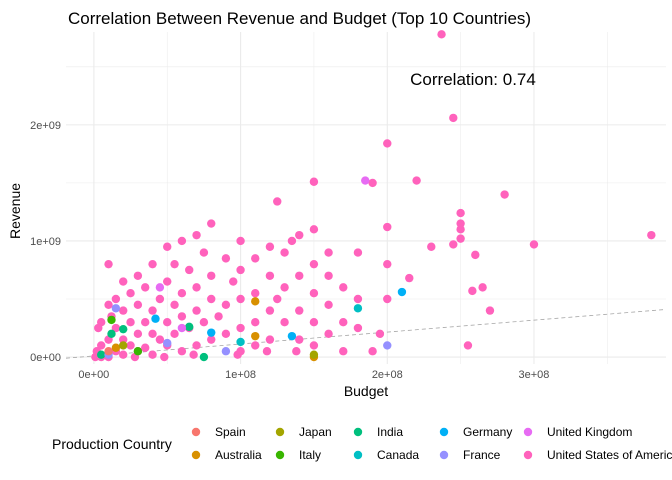 The image size is (672, 480). Describe the element at coordinates (45, 242) in the screenshot. I see `y-tick-label: 1e+09` at that location.